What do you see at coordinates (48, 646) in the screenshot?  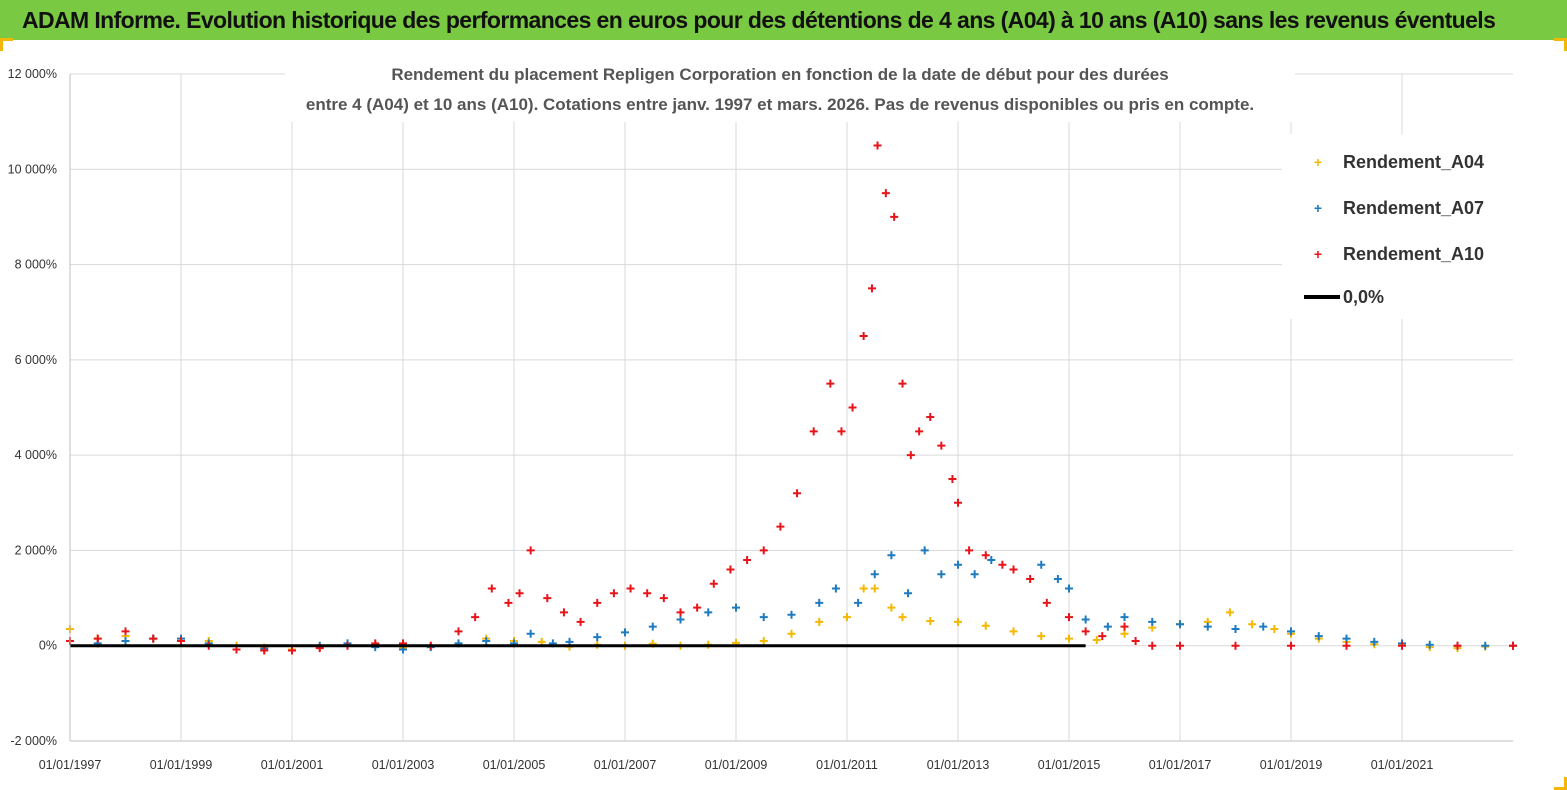 I see `y-tick-label: 0%` at bounding box center [48, 646].